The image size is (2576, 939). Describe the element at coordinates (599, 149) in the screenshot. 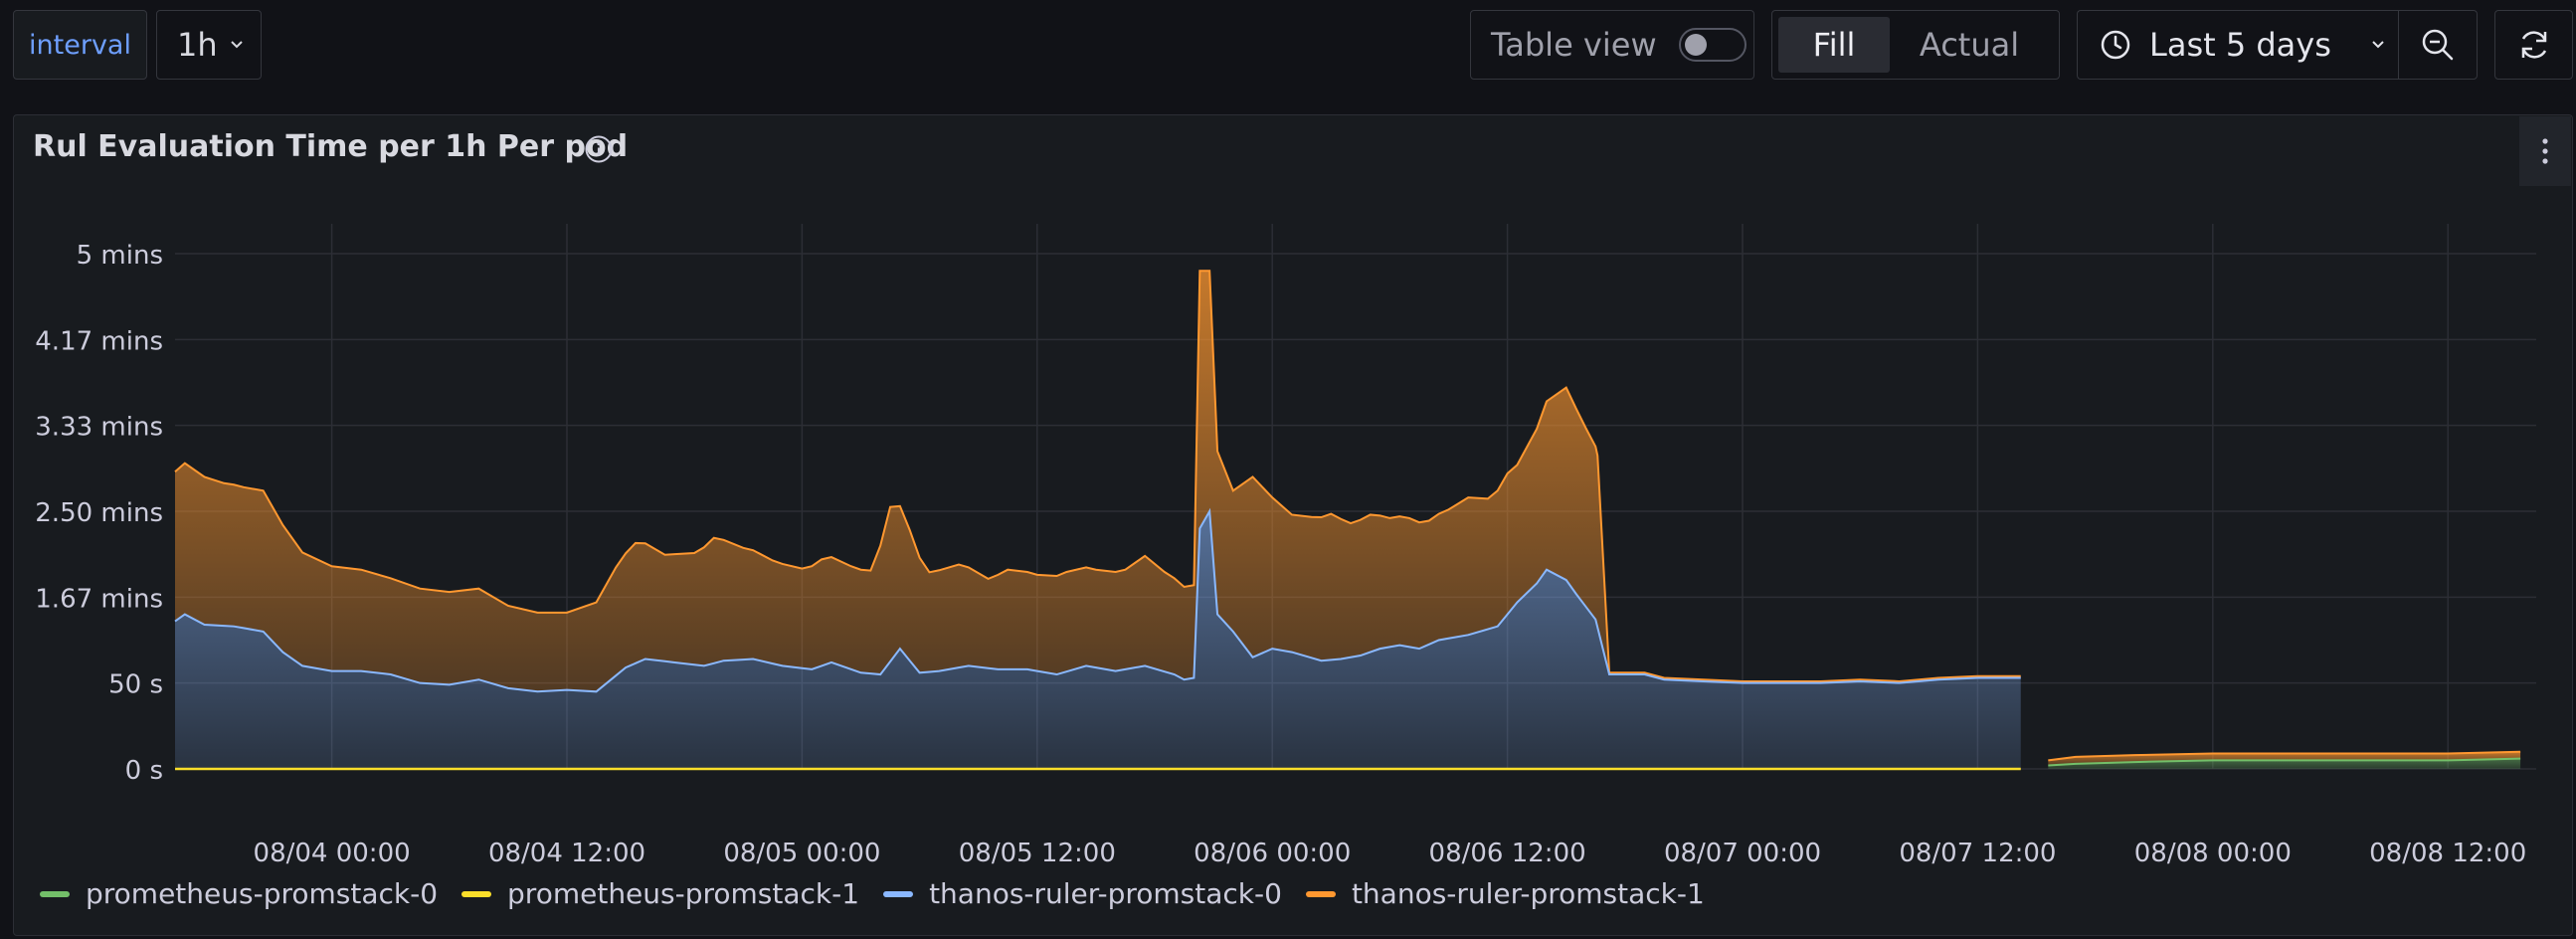

I see `info-icon` at that location.